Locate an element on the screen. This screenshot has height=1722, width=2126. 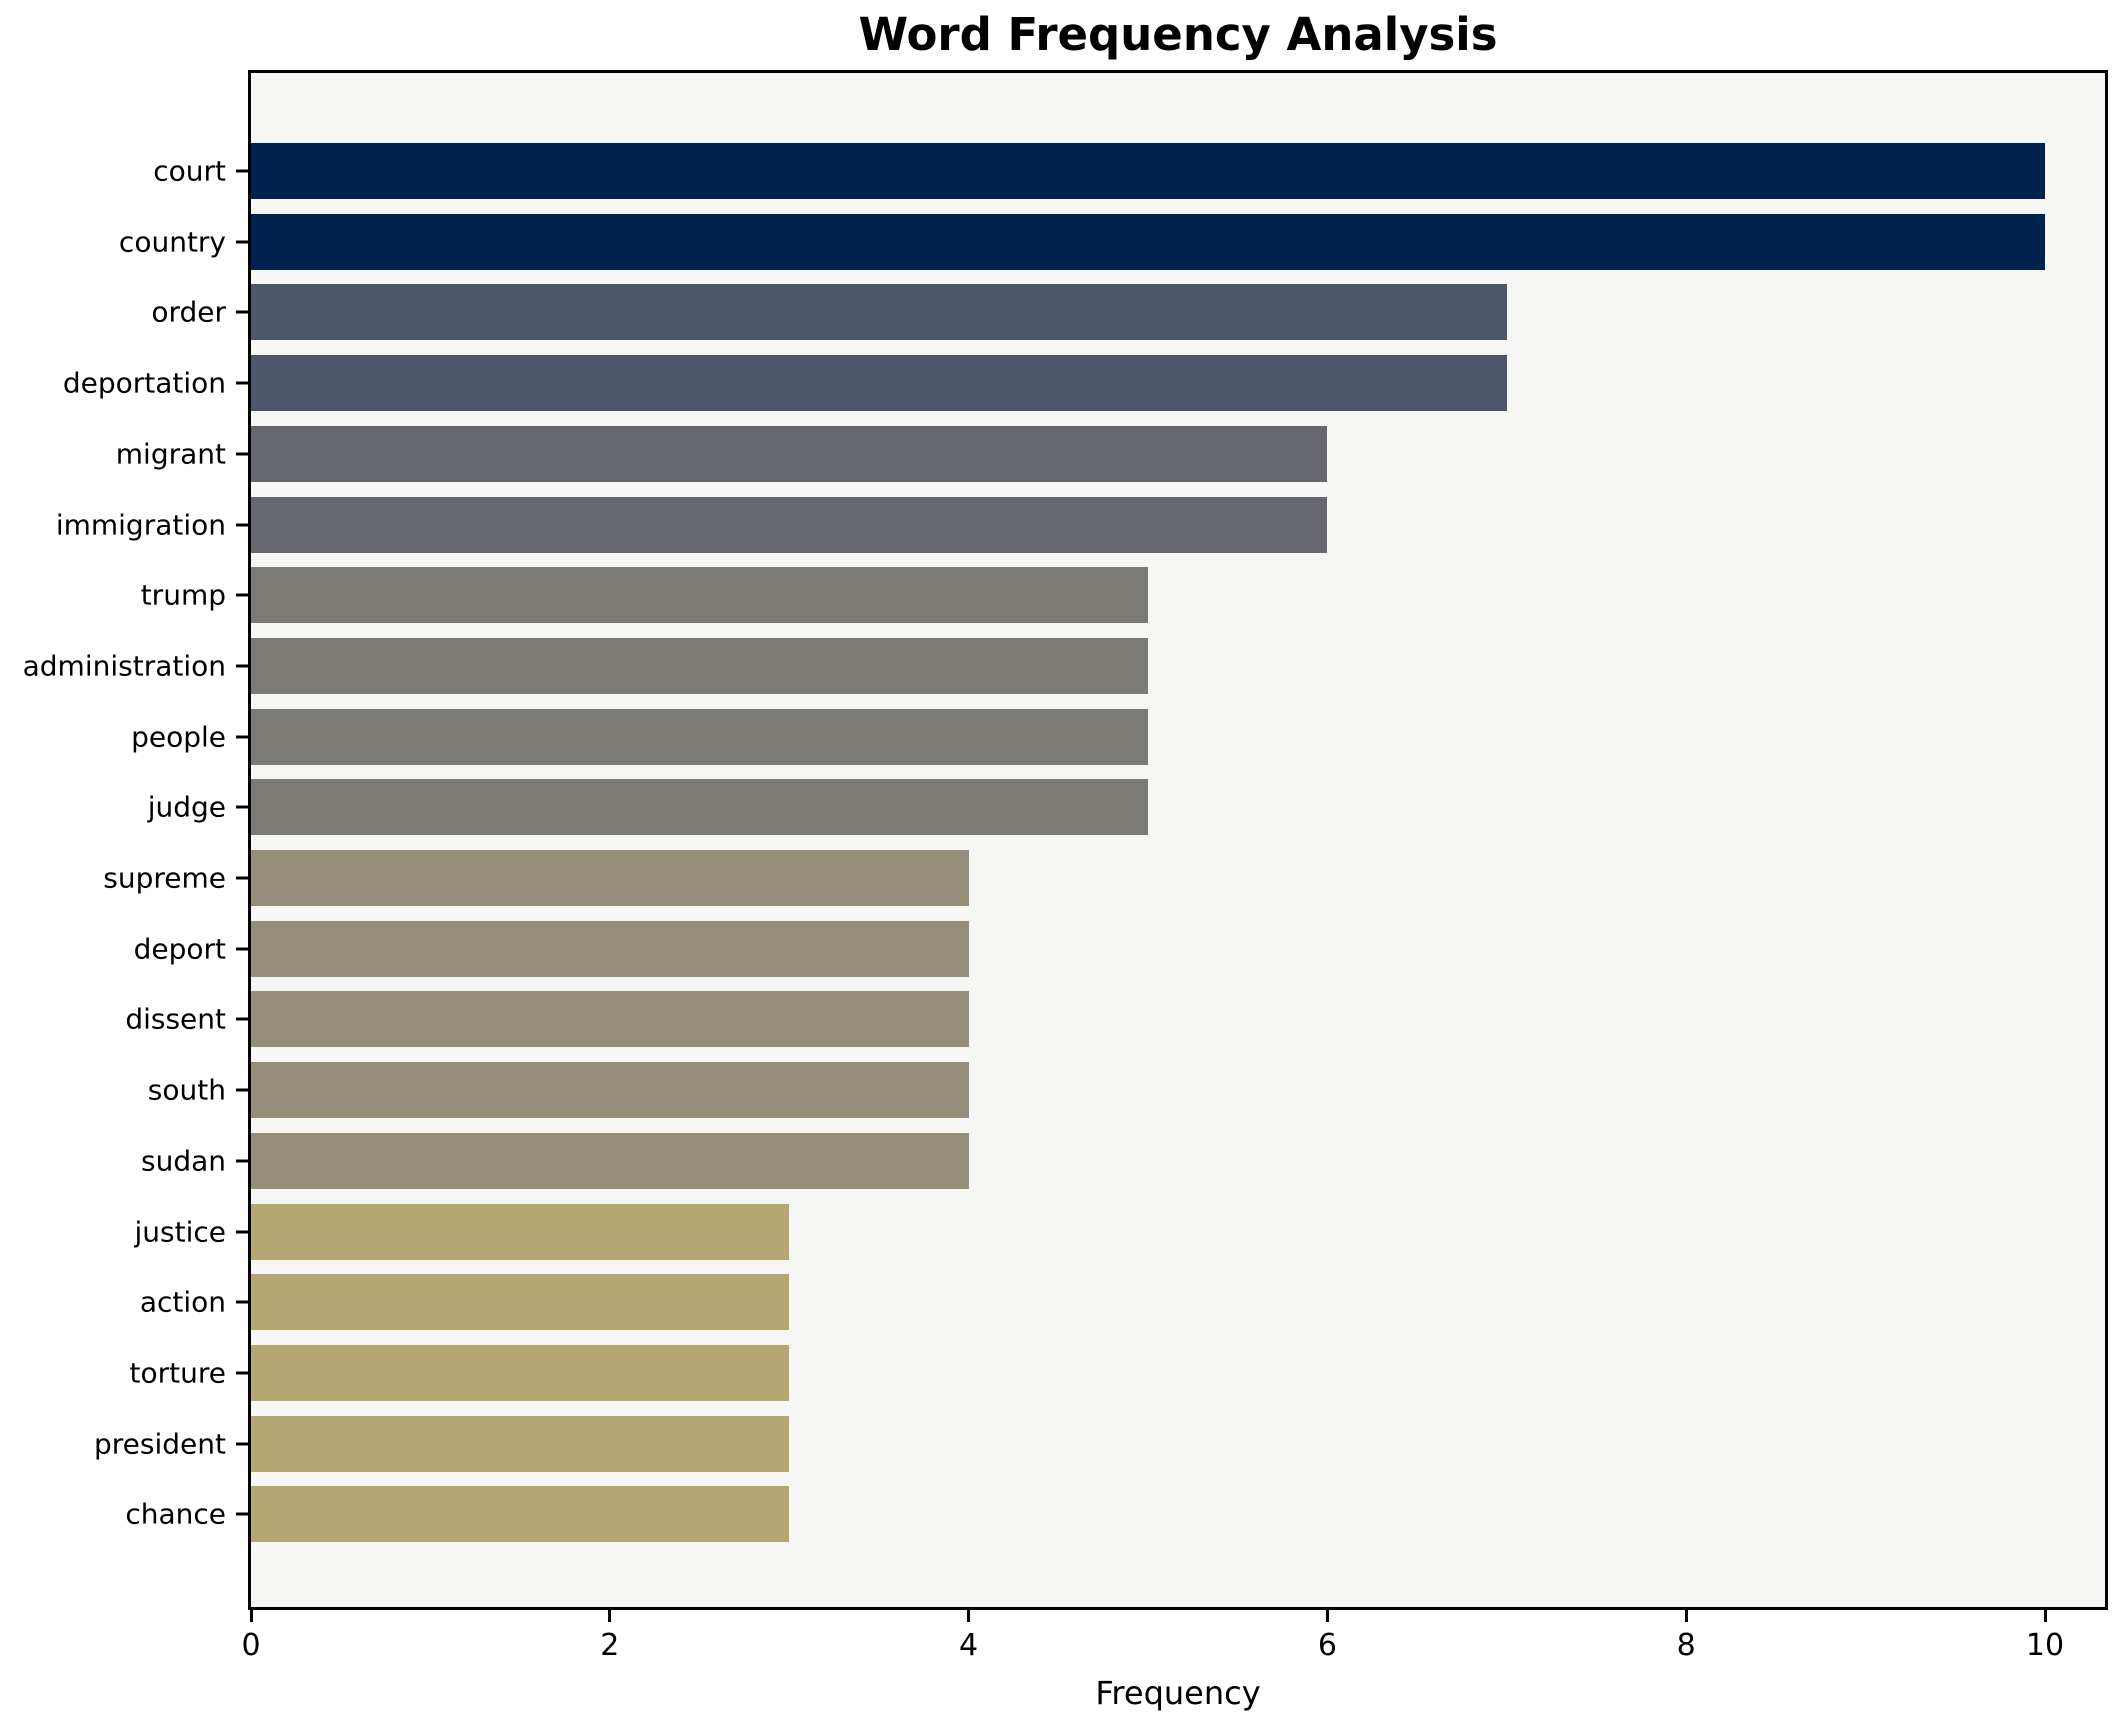
y-tick-label-administration: administration is located at coordinates (124, 666).